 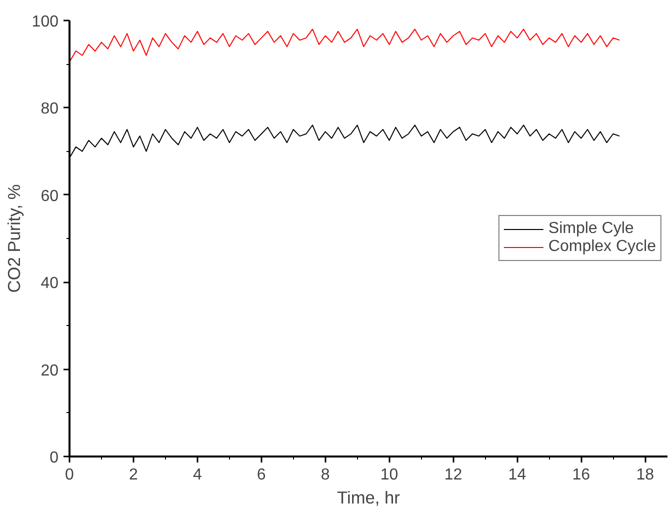 I want to click on x-tick-label: 0, so click(x=69, y=475).